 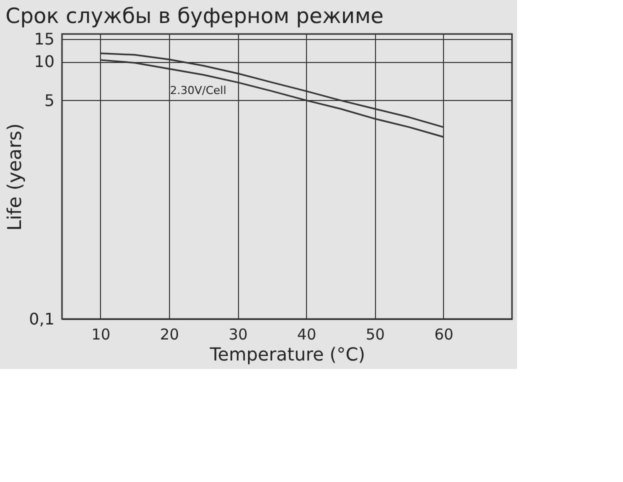 I want to click on x-tick-label: 30, so click(x=238, y=335).